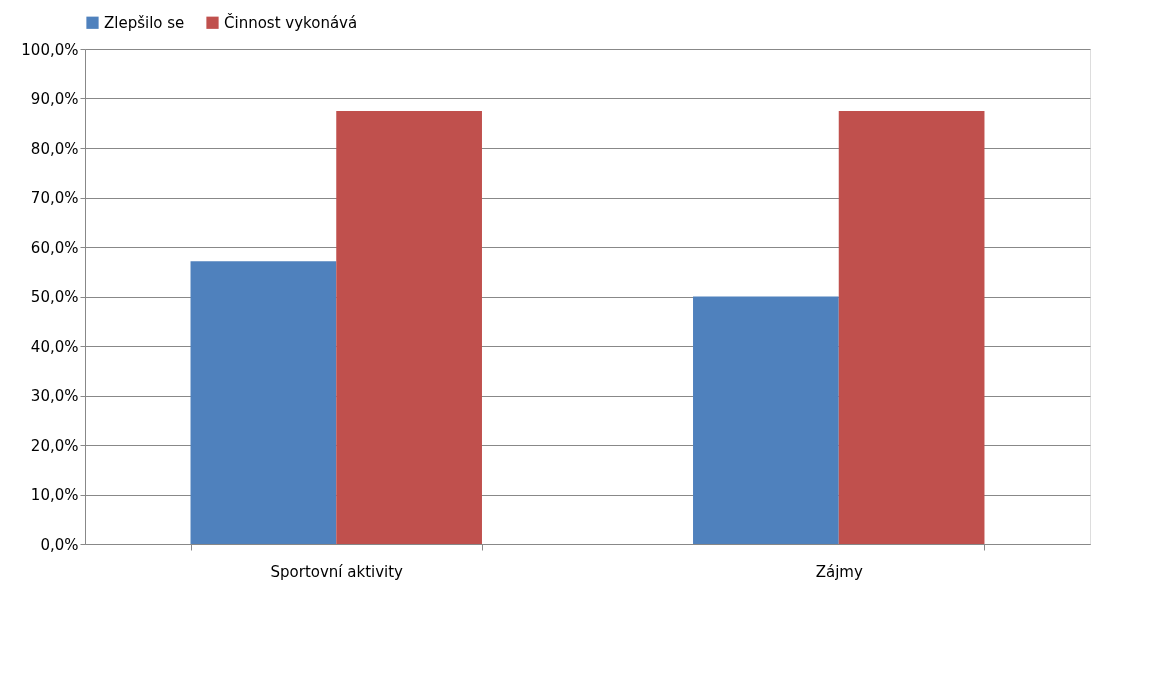 The height and width of the screenshot is (680, 1167). I want to click on y-tick-label: 30,0%, so click(54, 396).